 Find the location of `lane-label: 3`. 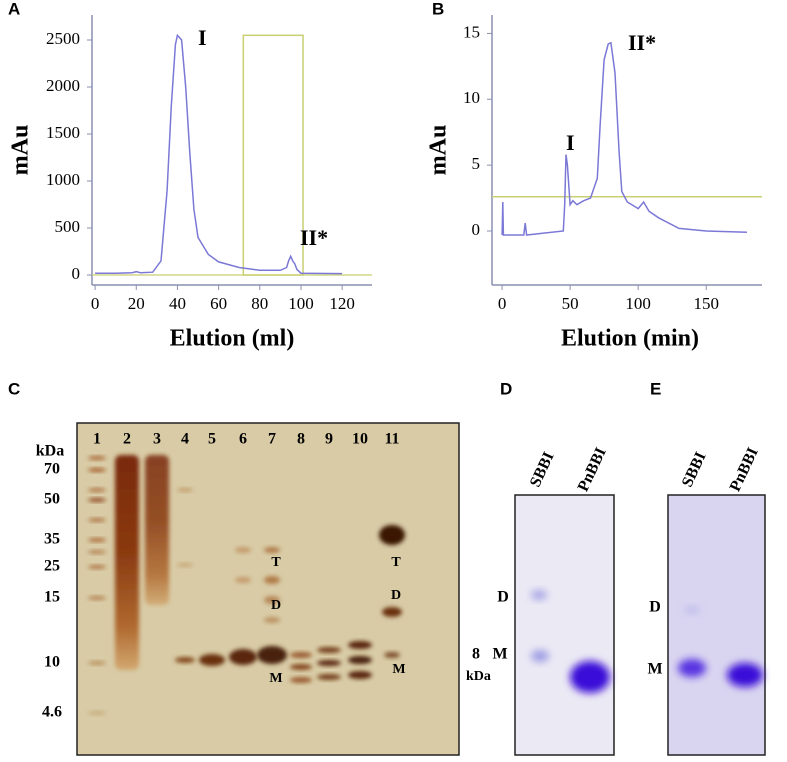

lane-label: 3 is located at coordinates (157, 439).